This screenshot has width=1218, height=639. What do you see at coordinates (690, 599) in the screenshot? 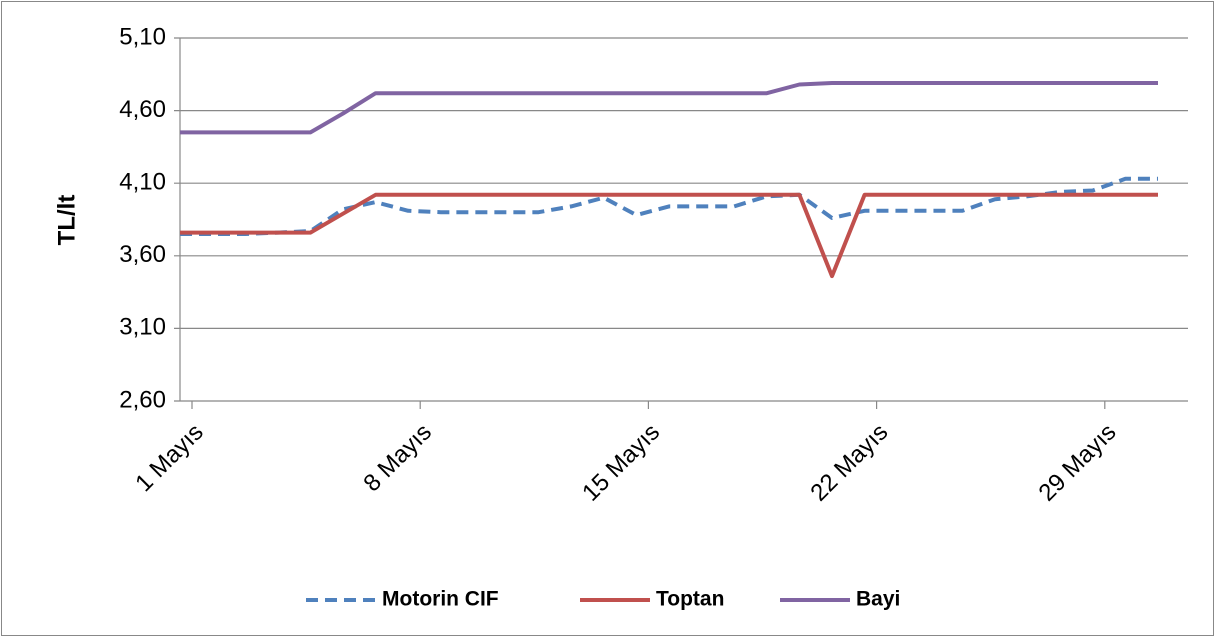
I see `legend-label: Toptan` at bounding box center [690, 599].